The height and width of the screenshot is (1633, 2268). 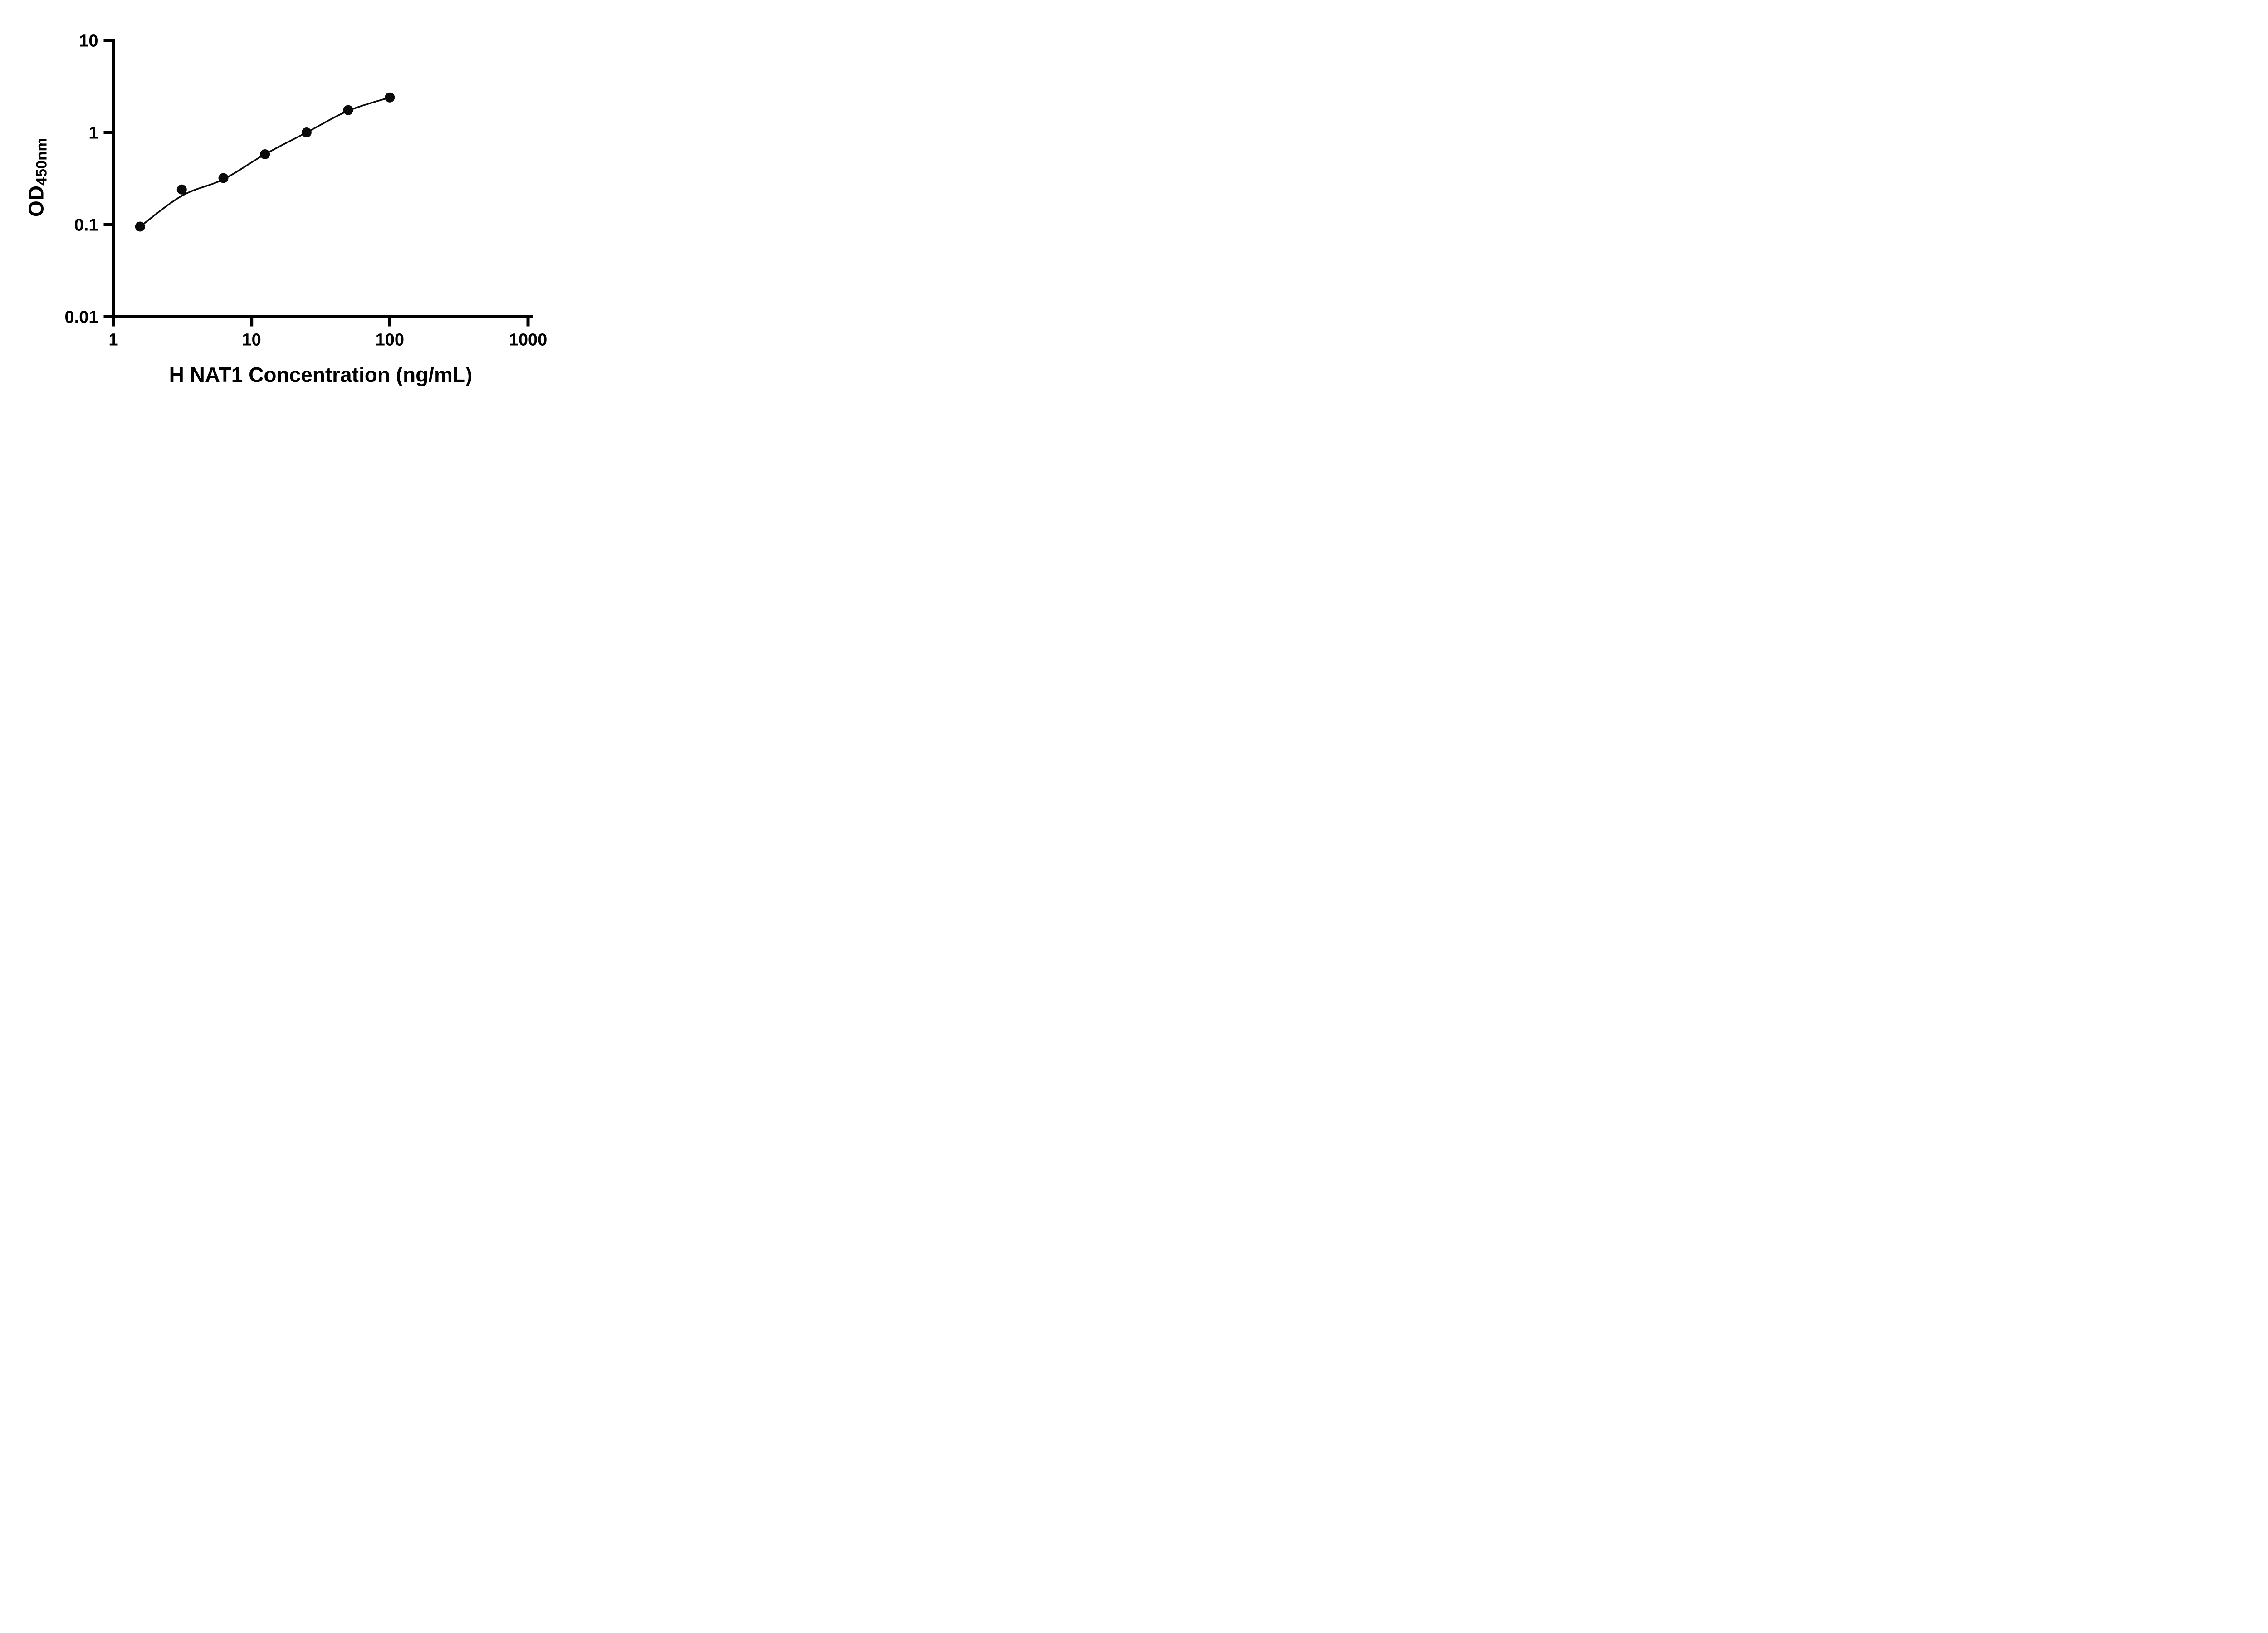 I want to click on x-tick-label: 10, so click(x=252, y=340).